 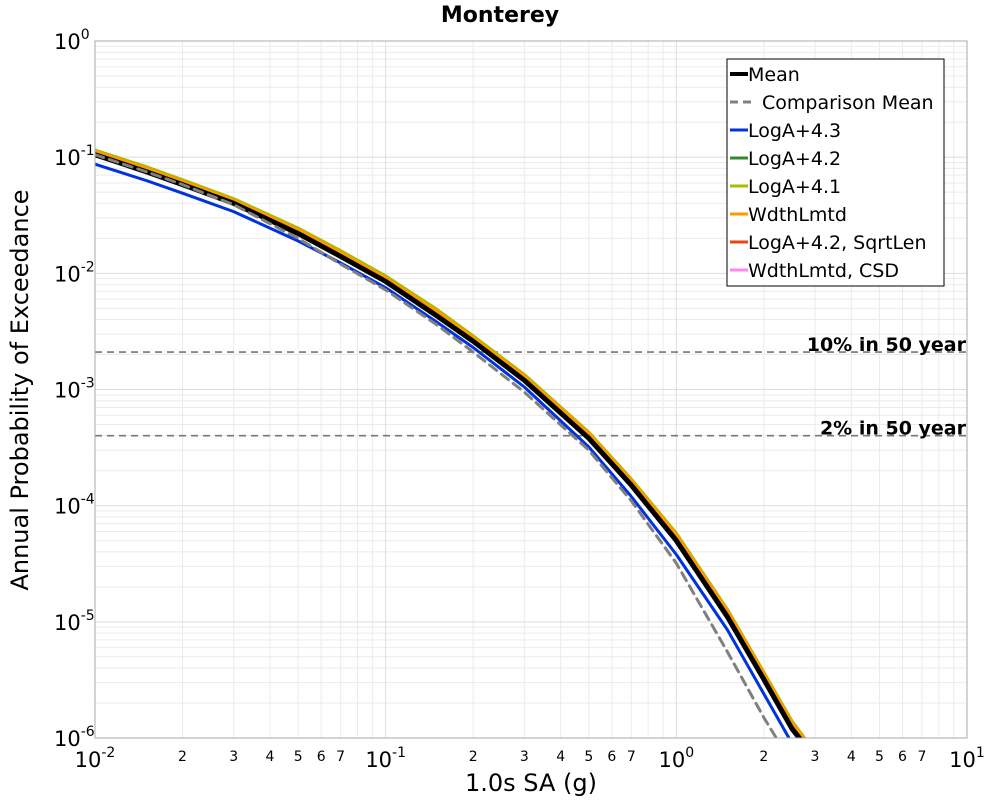 I want to click on x-tick-label: 10⁻², so click(x=95, y=758).